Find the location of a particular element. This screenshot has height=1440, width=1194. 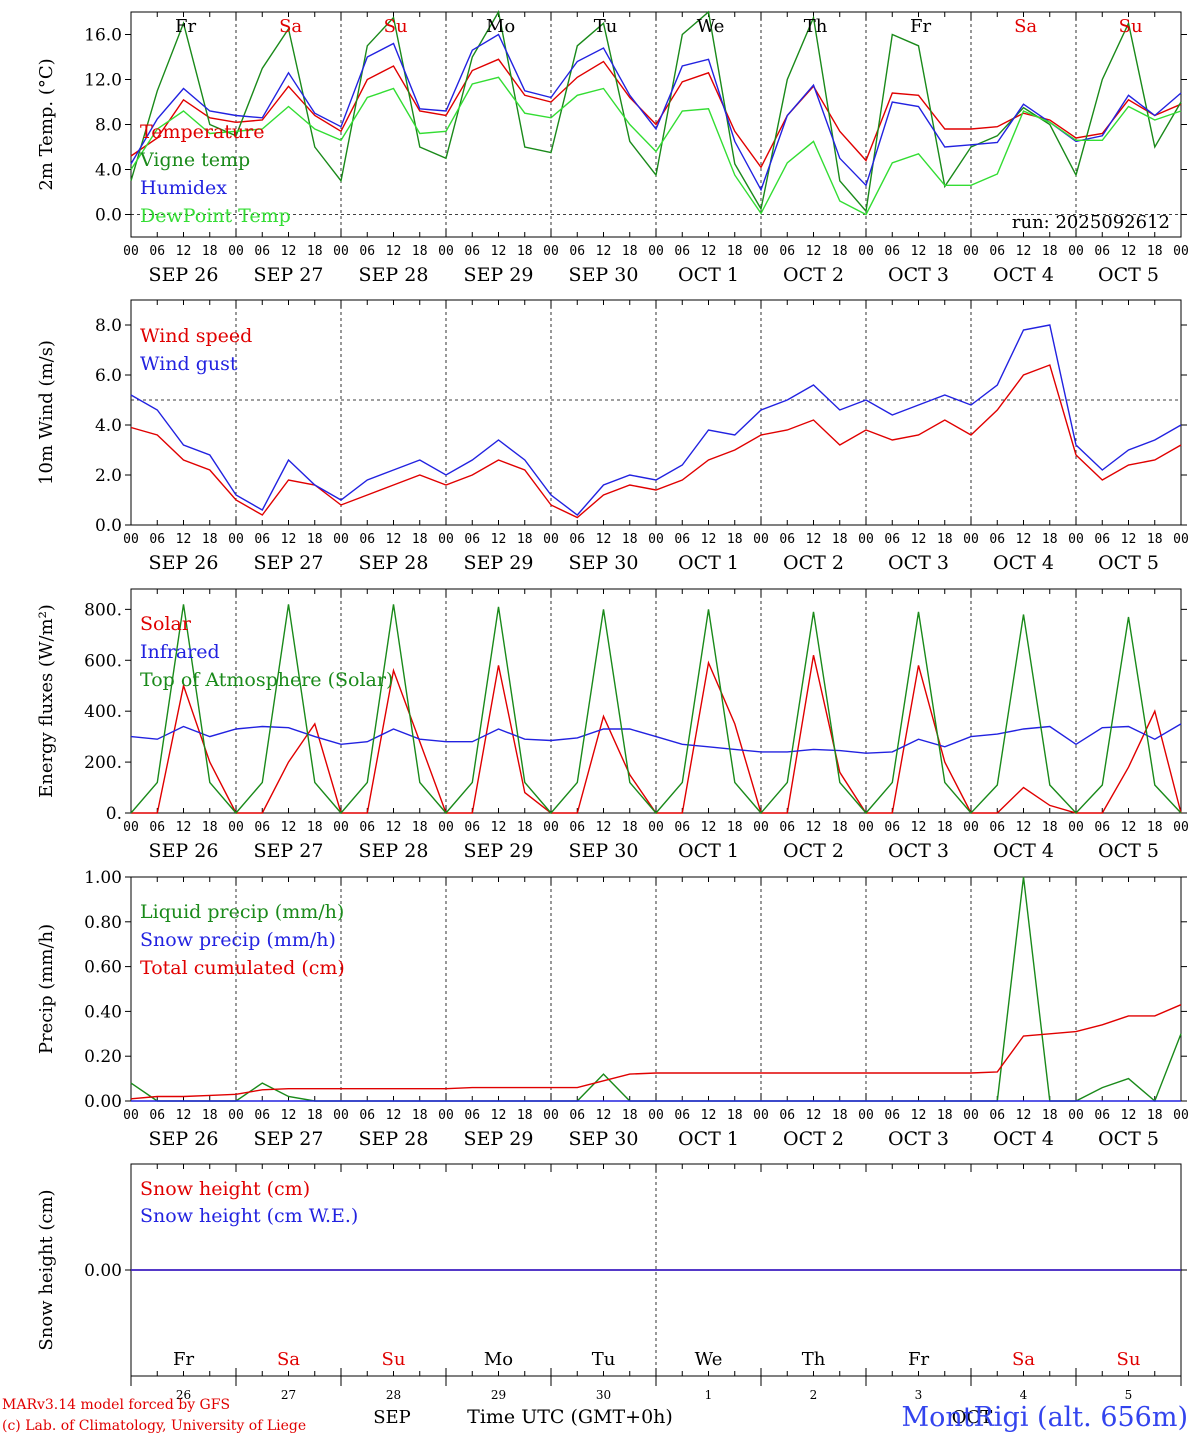

date-label: OCT 5 is located at coordinates (1128, 563).